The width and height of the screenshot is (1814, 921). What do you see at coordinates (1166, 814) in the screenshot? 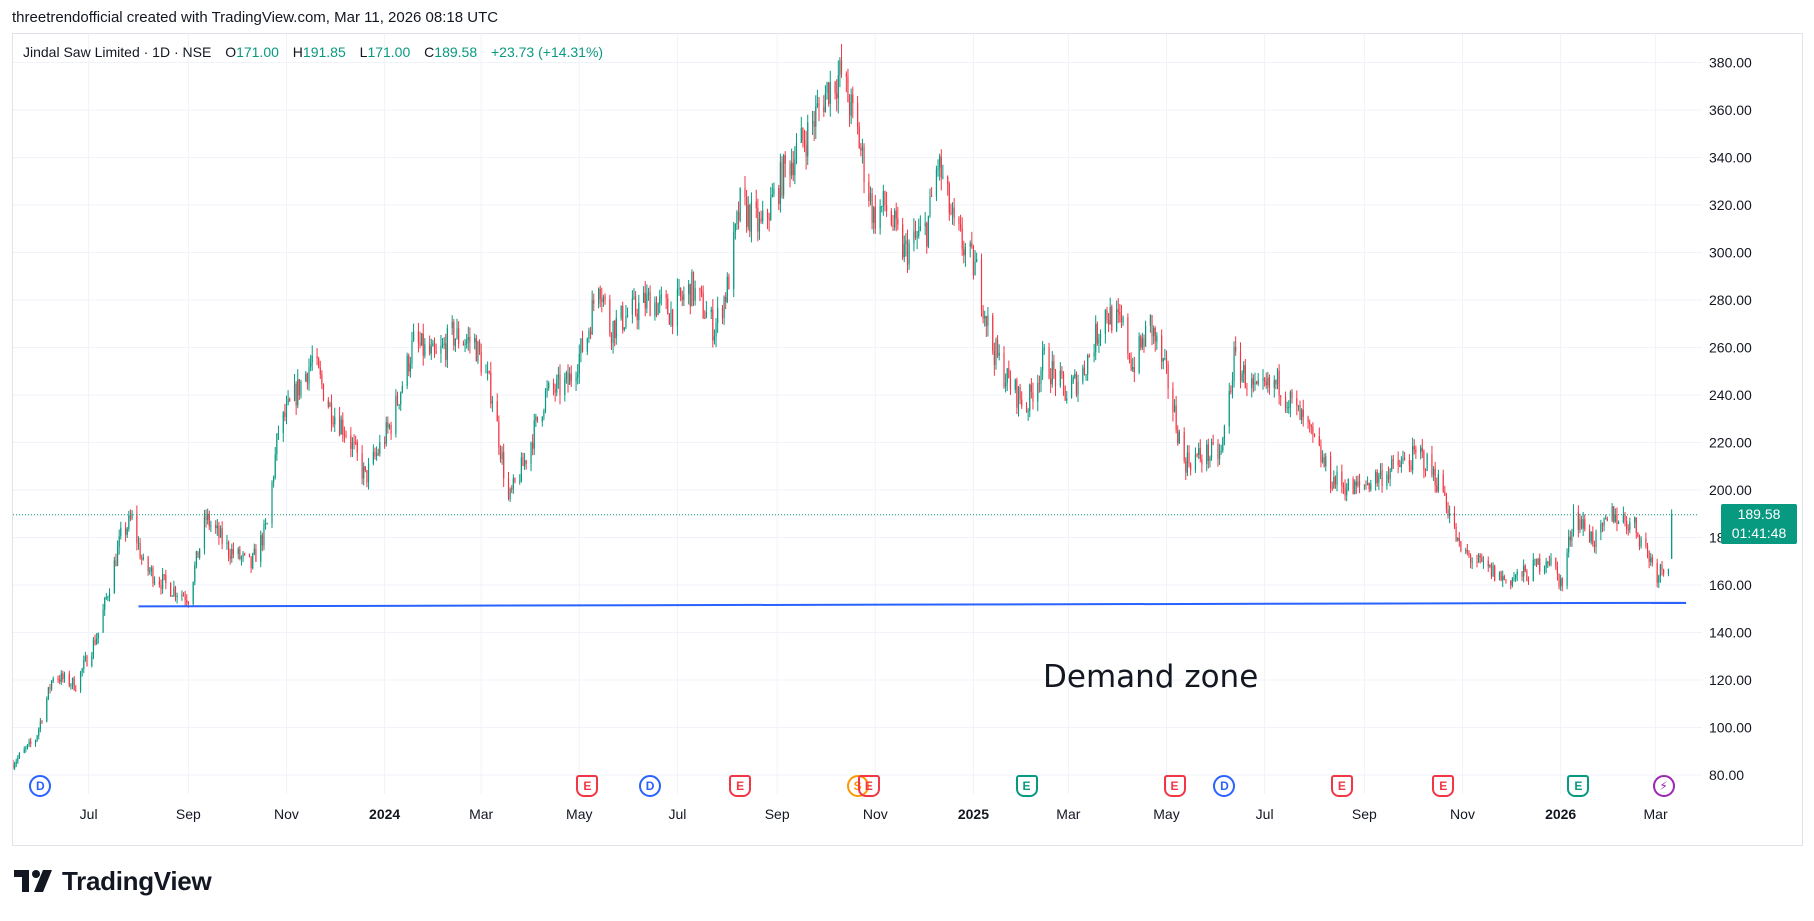
I see `x-tick-label: May` at bounding box center [1166, 814].